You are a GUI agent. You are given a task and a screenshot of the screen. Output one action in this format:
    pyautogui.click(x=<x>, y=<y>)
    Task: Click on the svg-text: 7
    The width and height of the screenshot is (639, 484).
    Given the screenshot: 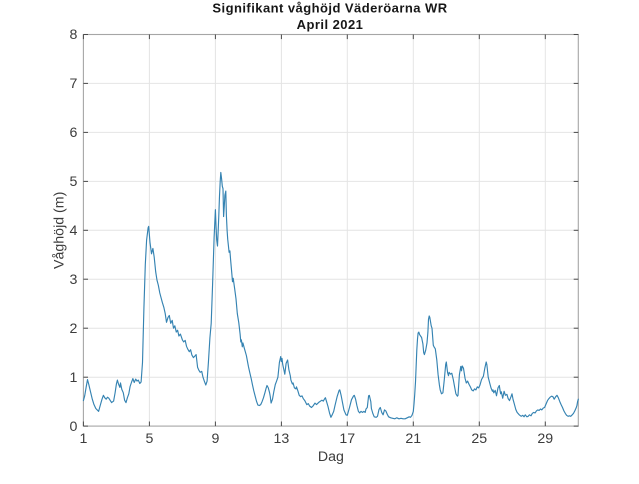 What is the action you would take?
    pyautogui.click(x=74, y=84)
    